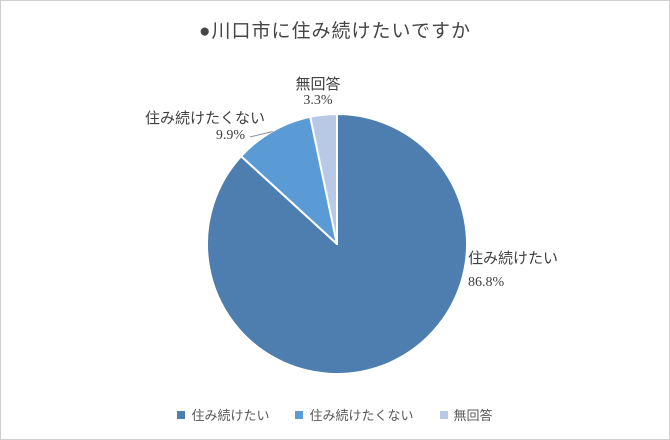 The height and width of the screenshot is (440, 670). I want to click on data-label-stay: 住み続けたい 86.8%, so click(513, 271).